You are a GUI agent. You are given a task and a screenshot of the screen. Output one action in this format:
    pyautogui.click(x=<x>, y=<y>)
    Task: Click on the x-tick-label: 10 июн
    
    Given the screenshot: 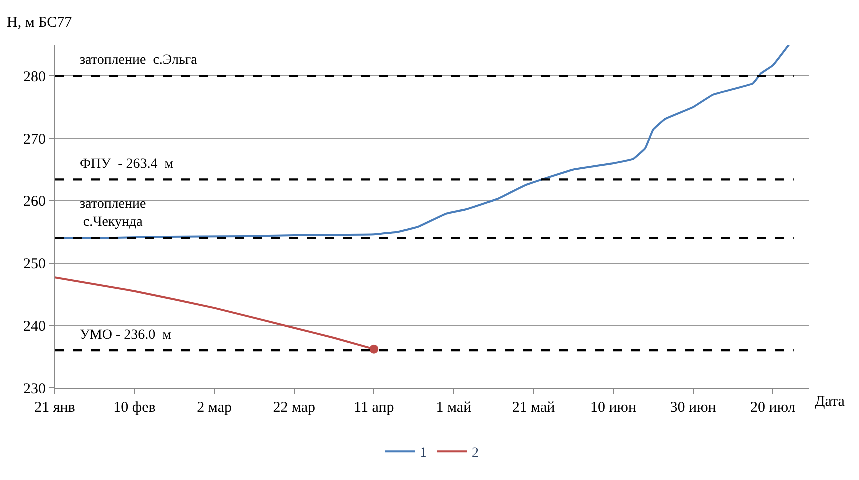 What is the action you would take?
    pyautogui.click(x=613, y=408)
    